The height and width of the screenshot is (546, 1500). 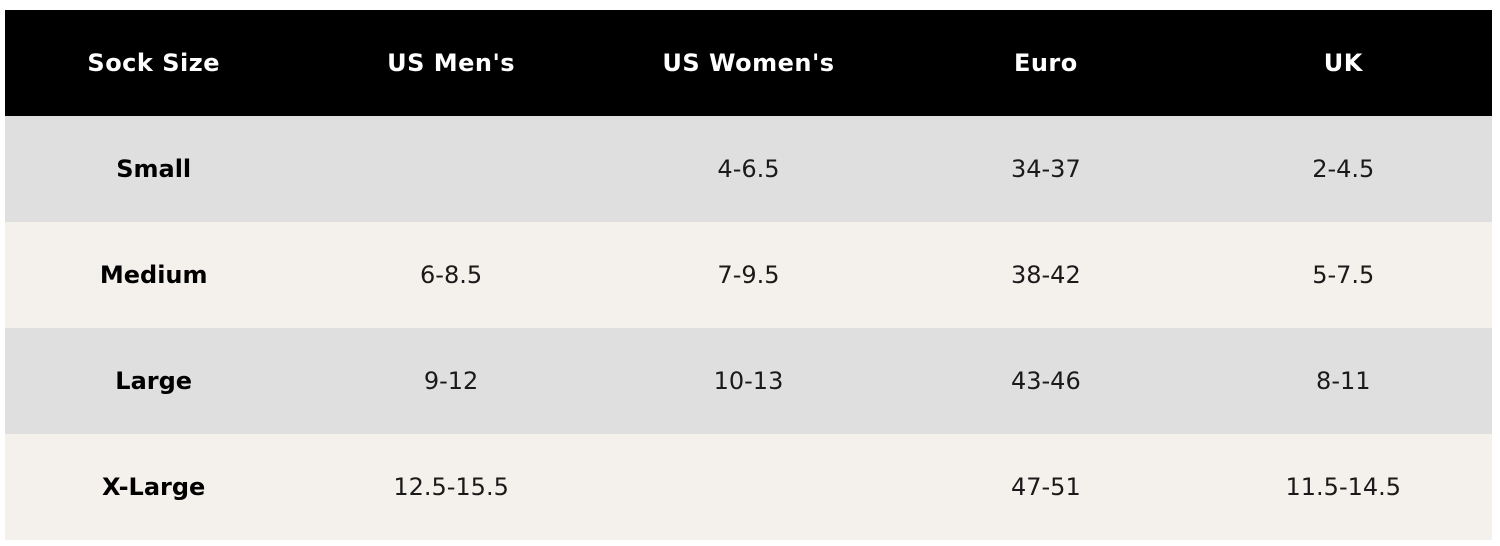 What do you see at coordinates (1343, 169) in the screenshot?
I see `table-cell: 2-4.5` at bounding box center [1343, 169].